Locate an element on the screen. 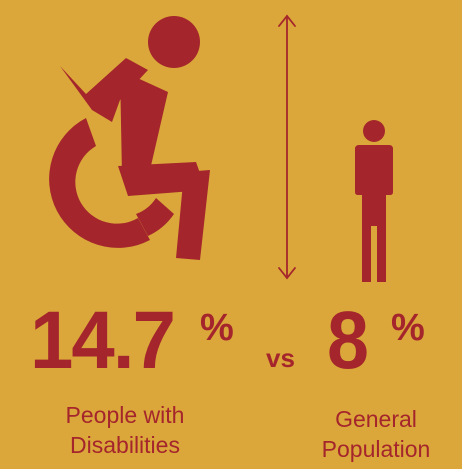  double-headed-vertical-arrow-icon is located at coordinates (287, 147).